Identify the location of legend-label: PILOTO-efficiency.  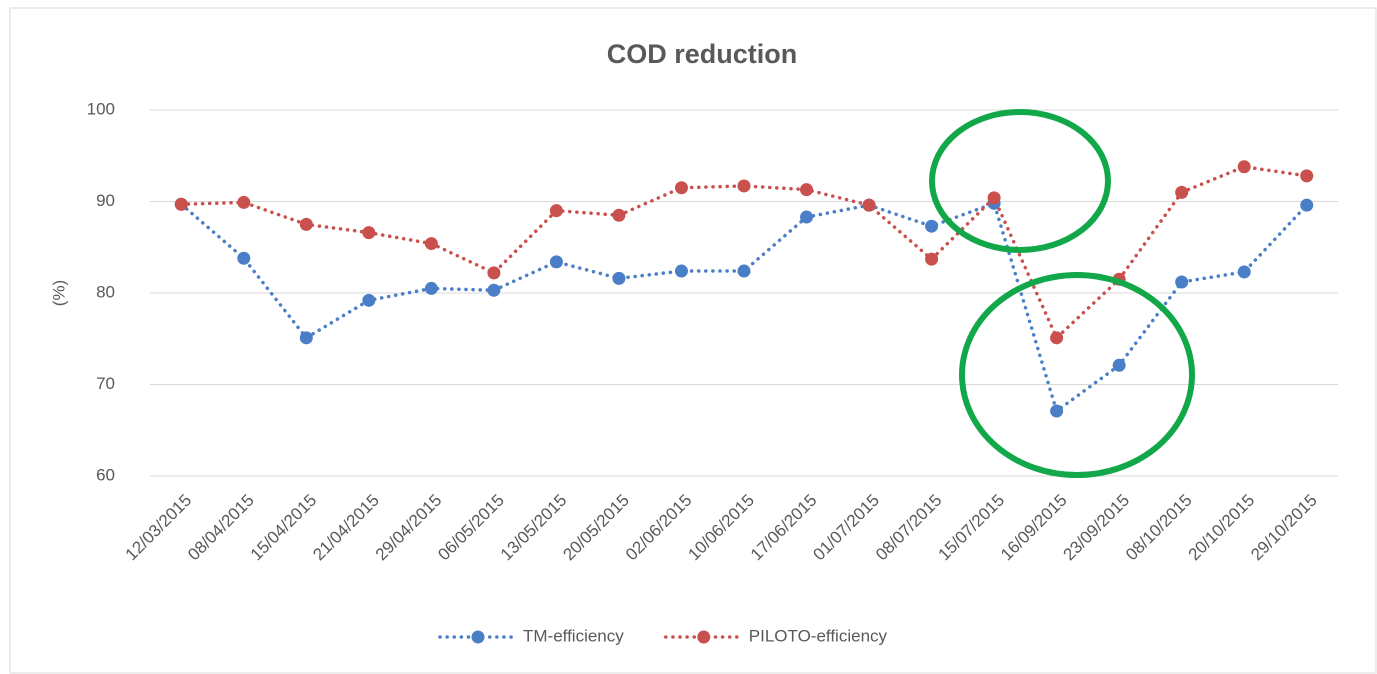
(818, 635).